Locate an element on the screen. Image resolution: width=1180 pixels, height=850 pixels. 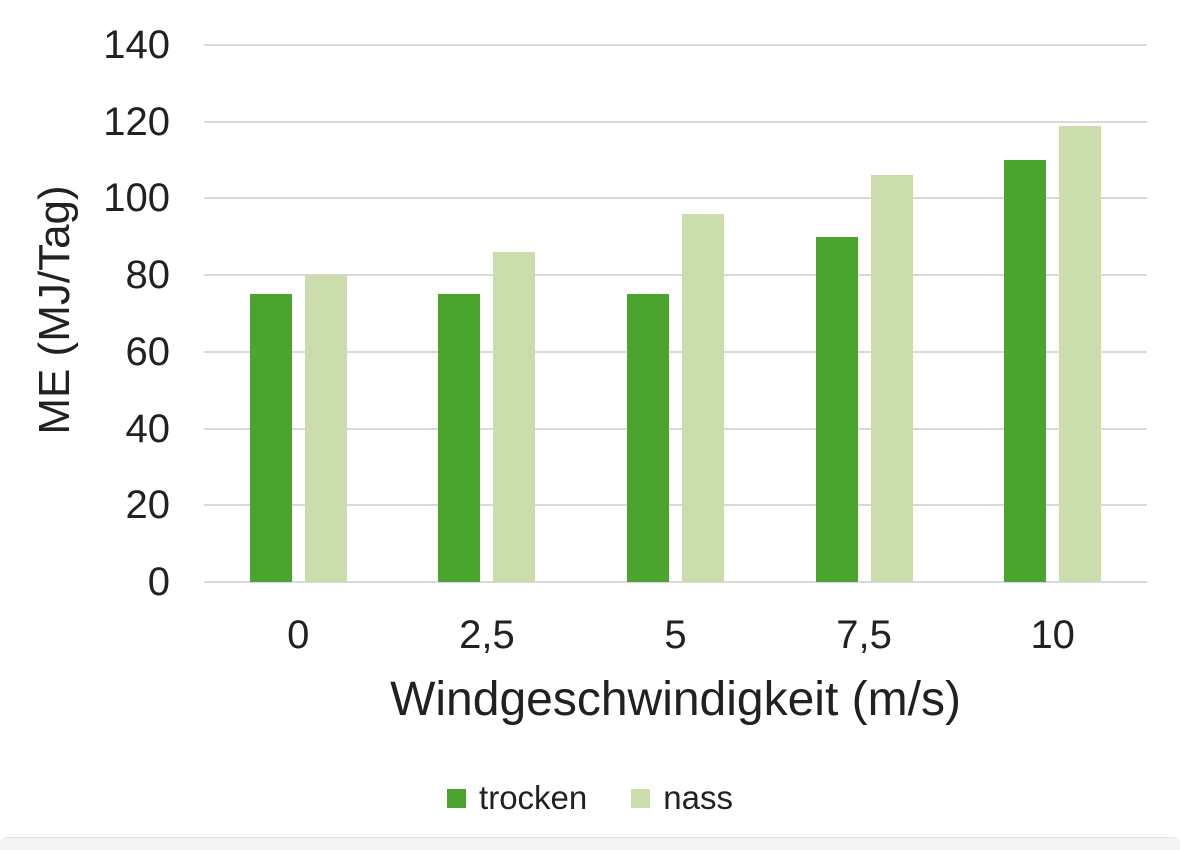
legend-item-nass: nass is located at coordinates (682, 798).